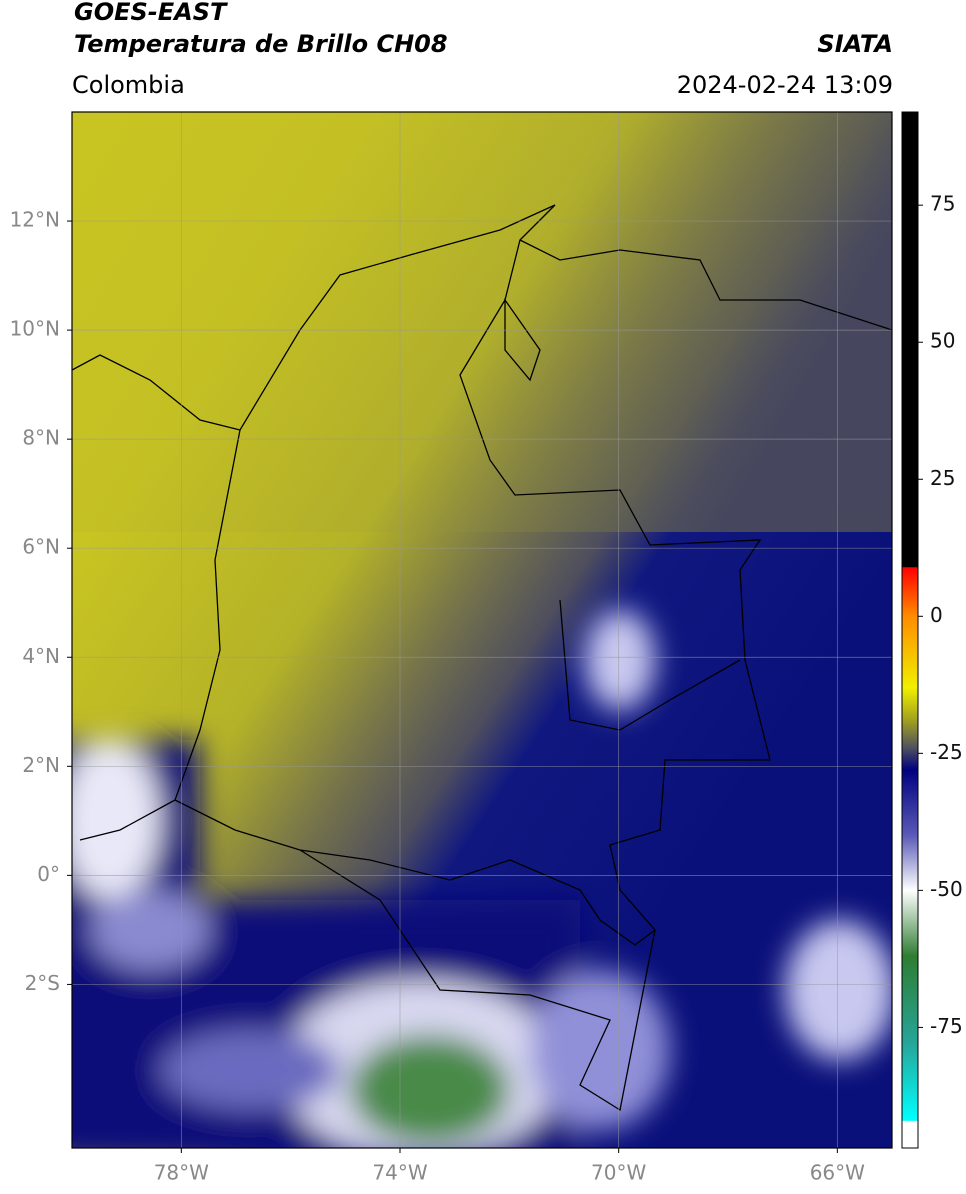 The image size is (966, 1194). What do you see at coordinates (41, 547) in the screenshot?
I see `y-tick-label: 6°N` at bounding box center [41, 547].